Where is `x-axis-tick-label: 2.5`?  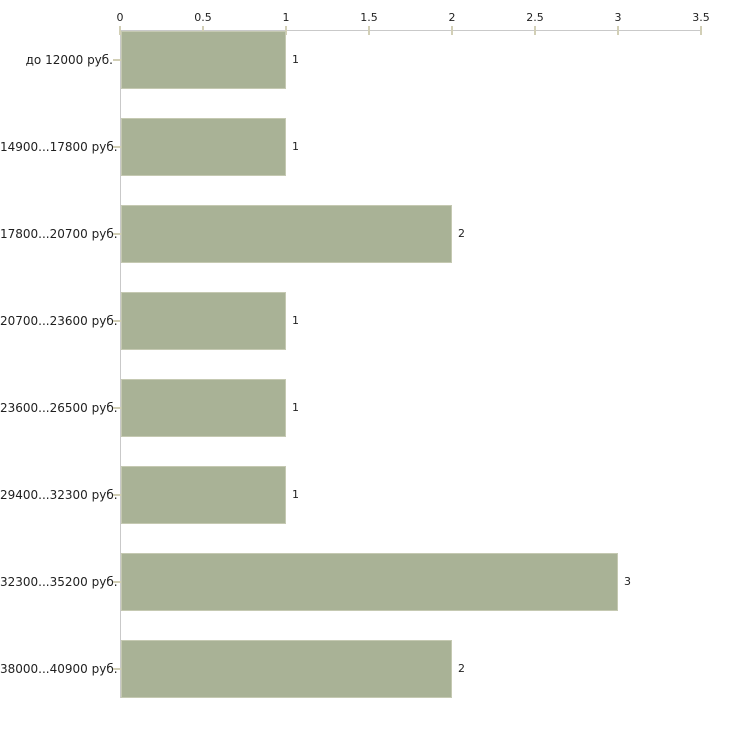 x-axis-tick-label: 2.5 is located at coordinates (535, 17).